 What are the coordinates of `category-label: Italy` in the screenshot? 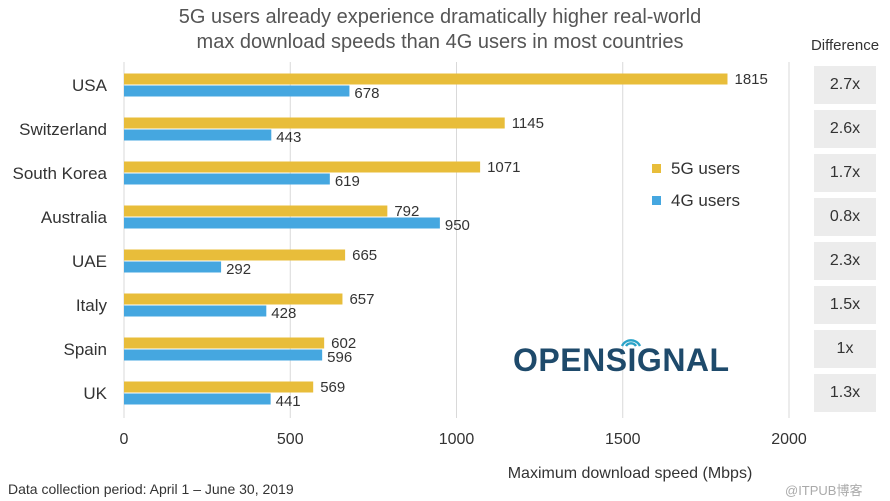 It's located at (92, 305).